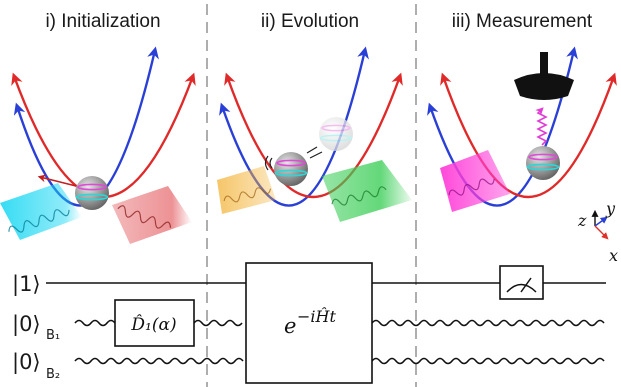  What do you see at coordinates (613, 255) in the screenshot?
I see `axis-label-x: x` at bounding box center [613, 255].